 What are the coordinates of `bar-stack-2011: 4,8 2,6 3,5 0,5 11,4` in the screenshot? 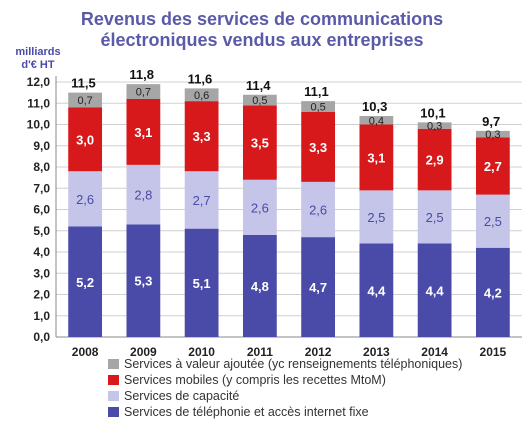 It's located at (259, 207).